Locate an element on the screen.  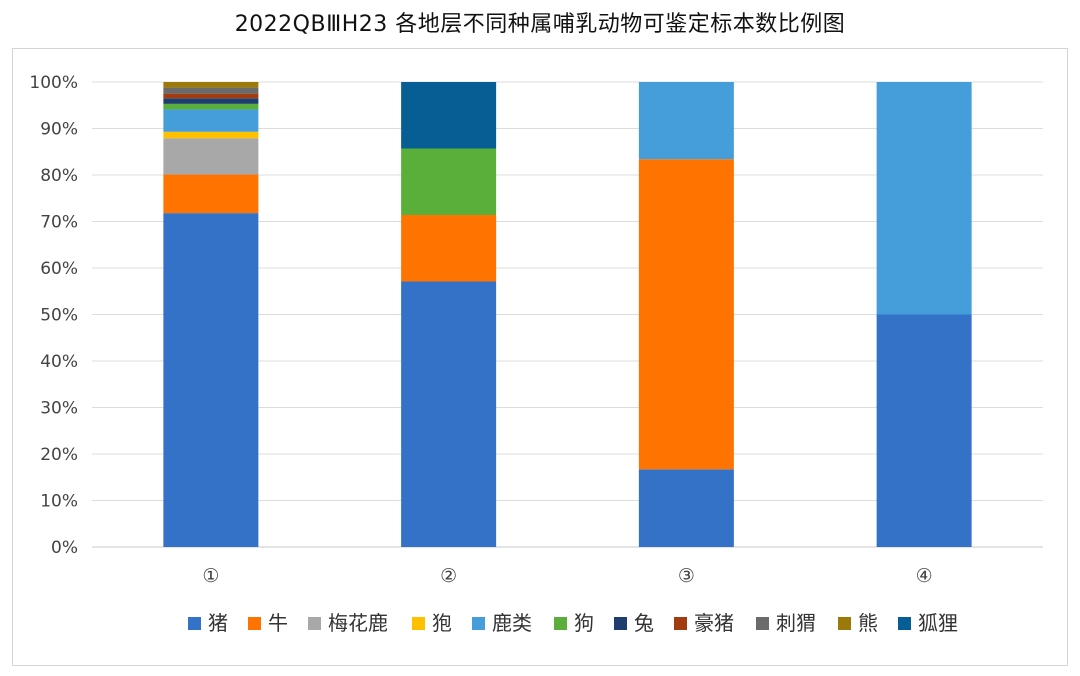
legend-label: 熊 is located at coordinates (868, 623).